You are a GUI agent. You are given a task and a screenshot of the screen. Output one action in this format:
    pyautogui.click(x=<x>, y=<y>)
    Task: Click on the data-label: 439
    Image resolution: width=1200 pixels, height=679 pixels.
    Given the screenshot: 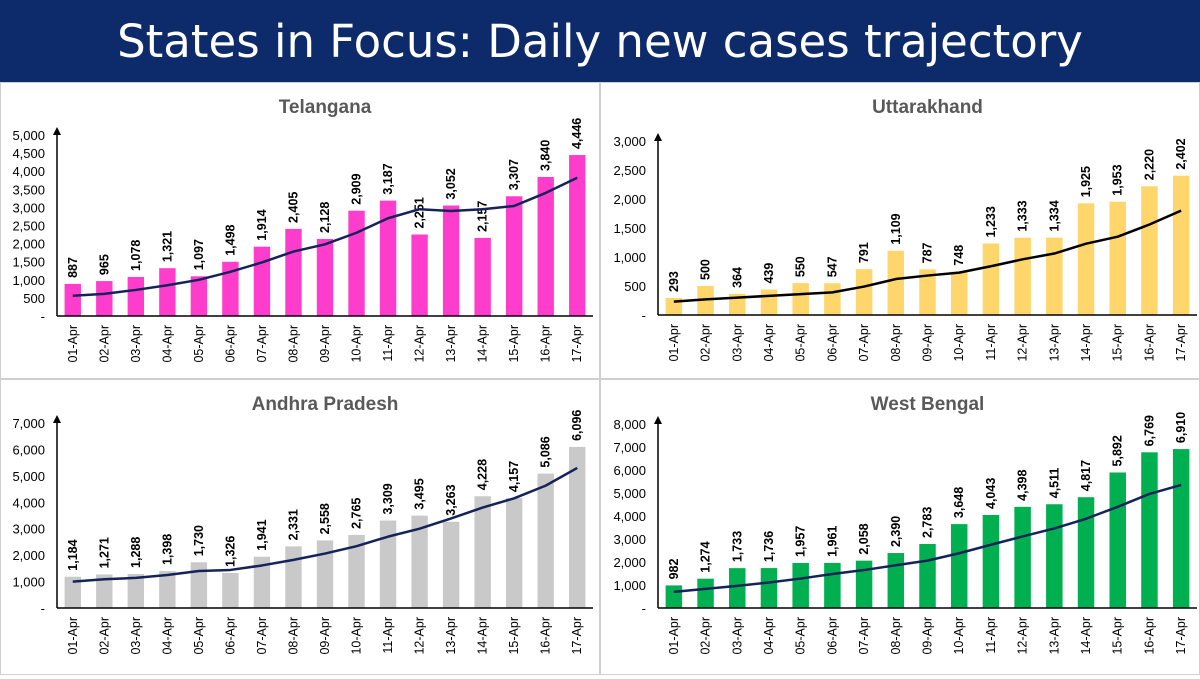 What is the action you would take?
    pyautogui.click(x=769, y=273)
    